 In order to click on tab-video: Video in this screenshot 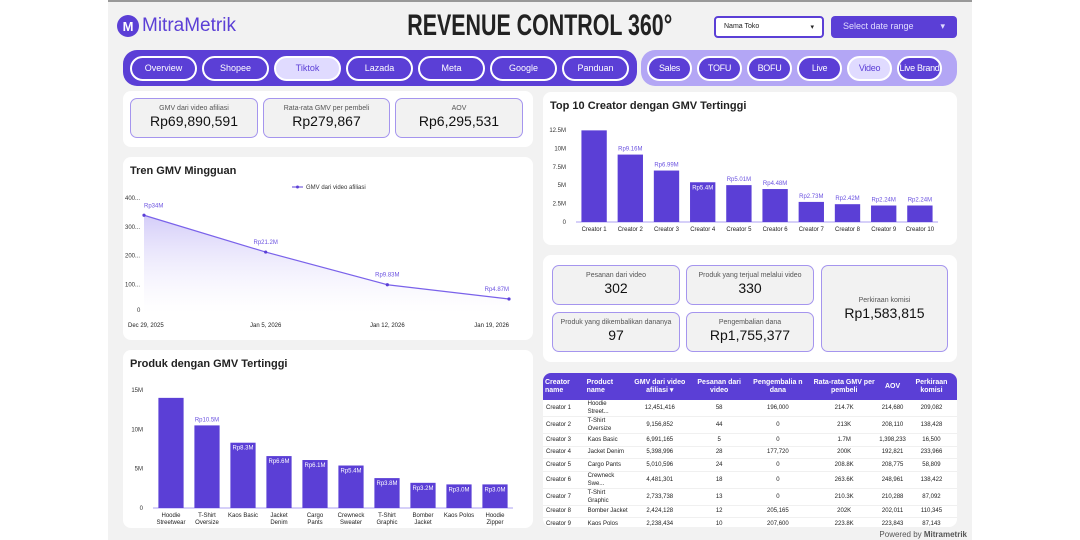, I will do `click(869, 68)`.